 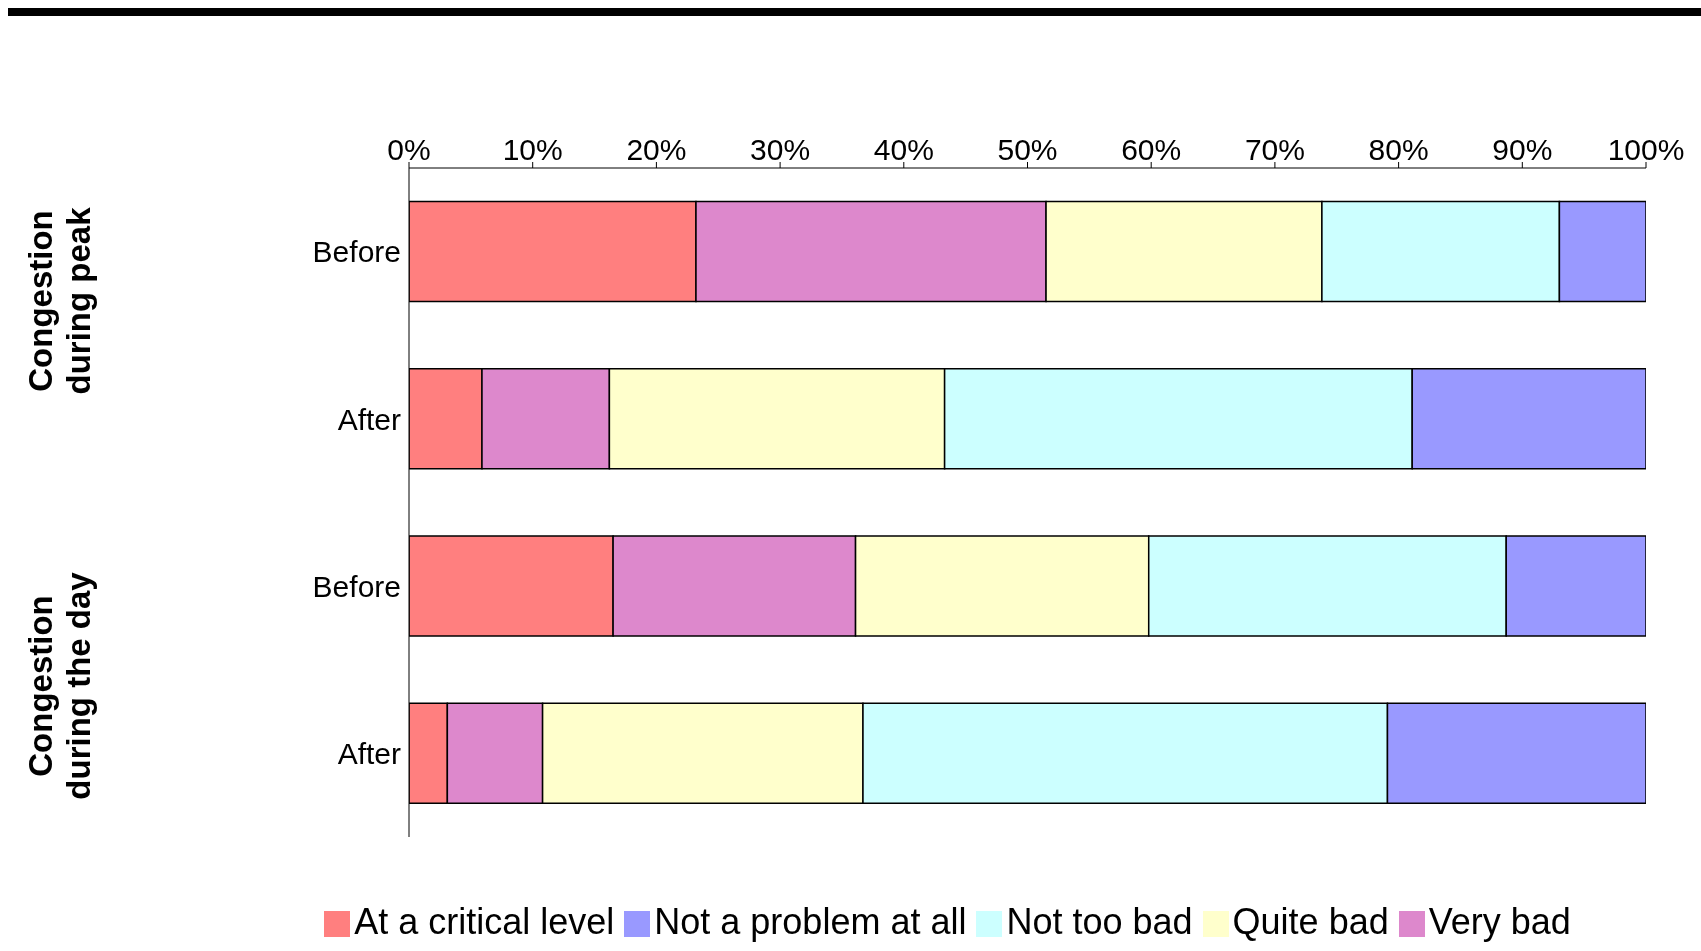 What do you see at coordinates (1398, 149) in the screenshot?
I see `x-tick-label: 80%` at bounding box center [1398, 149].